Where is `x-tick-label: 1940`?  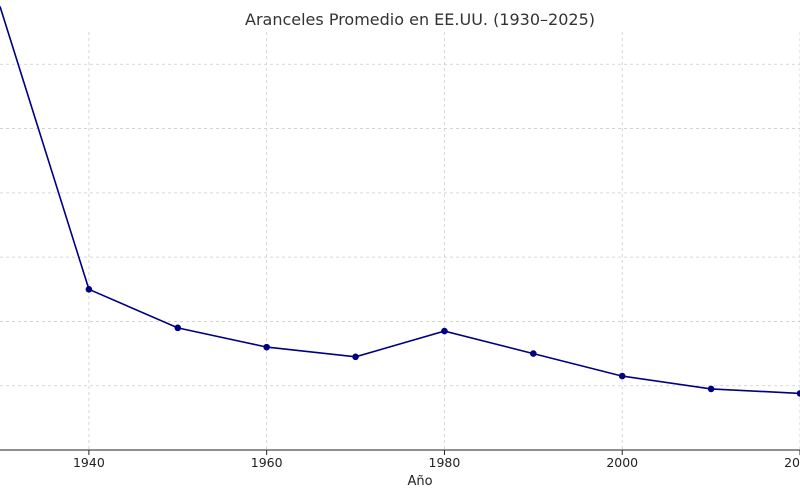
x-tick-label: 1940 is located at coordinates (89, 462).